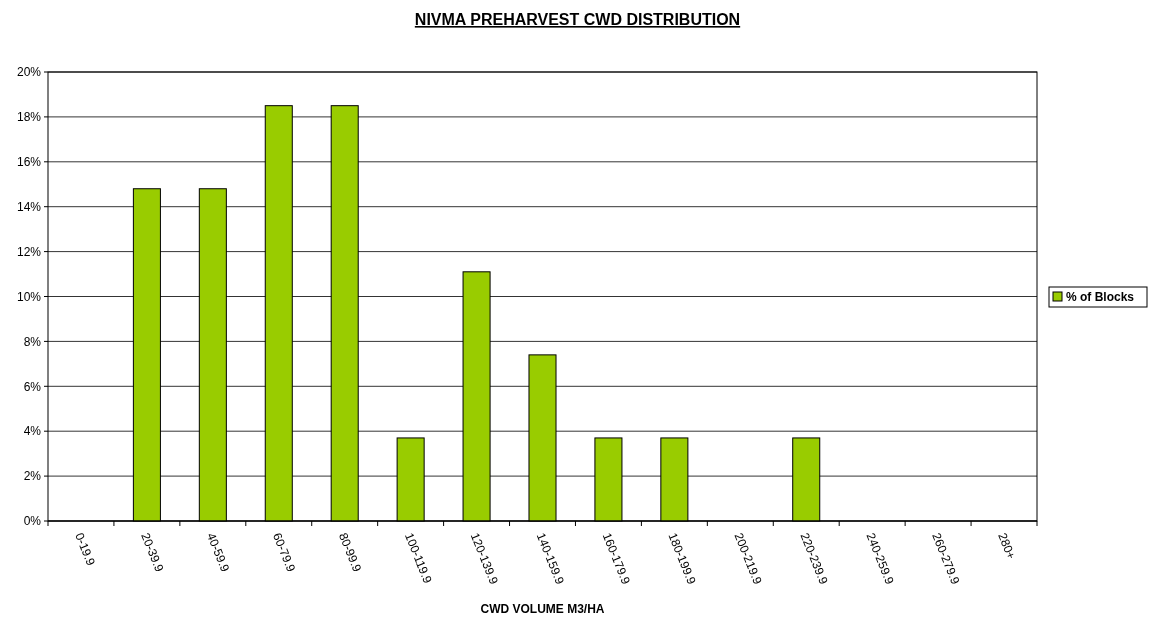  I want to click on y-tick-label: 2%, so click(32, 476).